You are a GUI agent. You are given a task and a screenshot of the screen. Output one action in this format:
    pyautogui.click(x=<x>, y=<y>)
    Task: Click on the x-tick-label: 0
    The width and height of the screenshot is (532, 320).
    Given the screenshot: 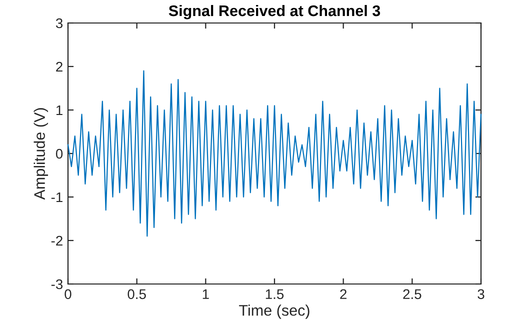 What is the action you would take?
    pyautogui.click(x=68, y=294)
    